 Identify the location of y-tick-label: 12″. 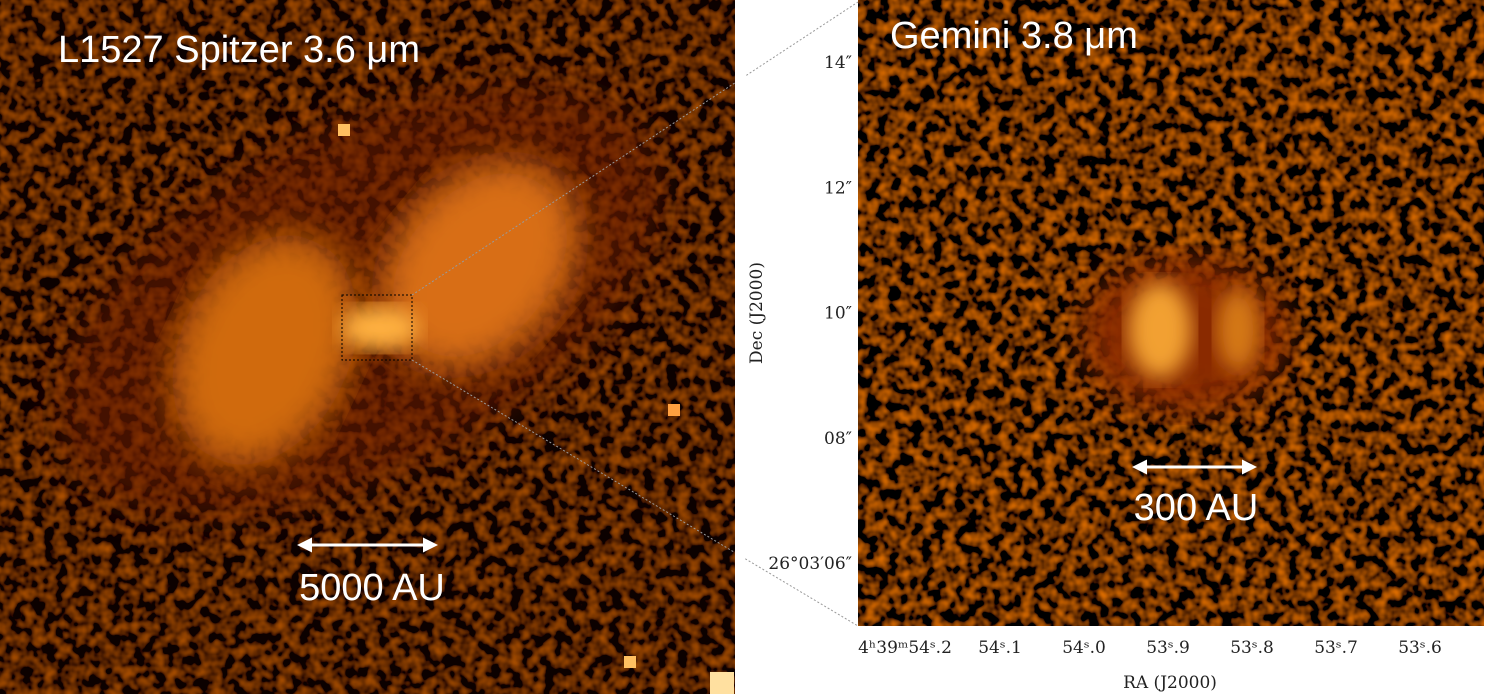
(838, 188).